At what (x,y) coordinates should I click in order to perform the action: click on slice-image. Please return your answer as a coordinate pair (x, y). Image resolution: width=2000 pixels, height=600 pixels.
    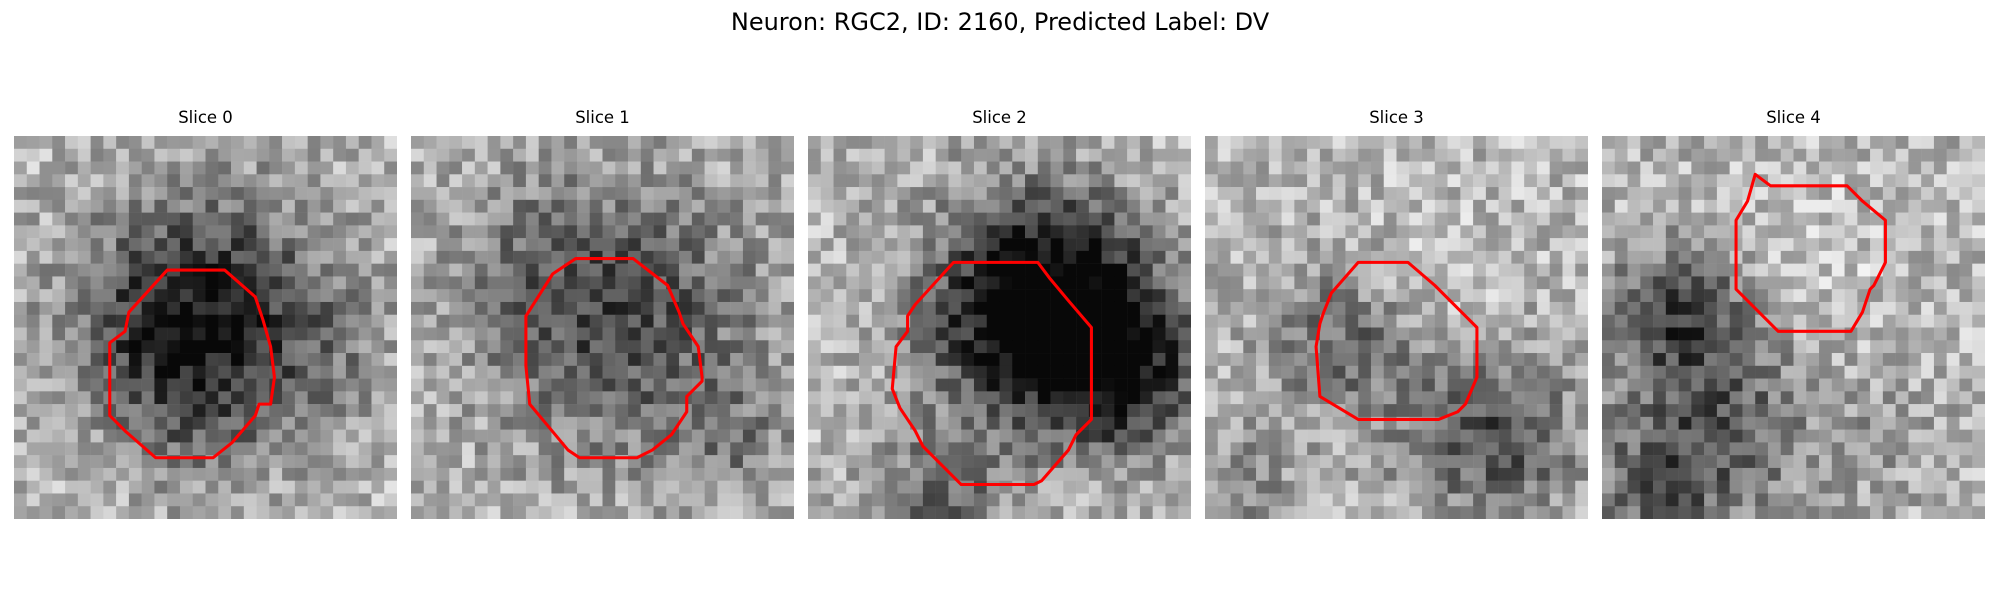
    Looking at the image, I should click on (602, 327).